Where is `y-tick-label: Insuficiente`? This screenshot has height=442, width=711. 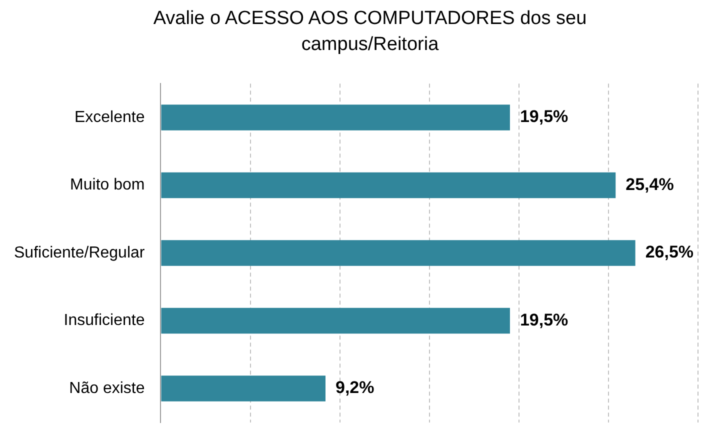 y-tick-label: Insuficiente is located at coordinates (104, 321).